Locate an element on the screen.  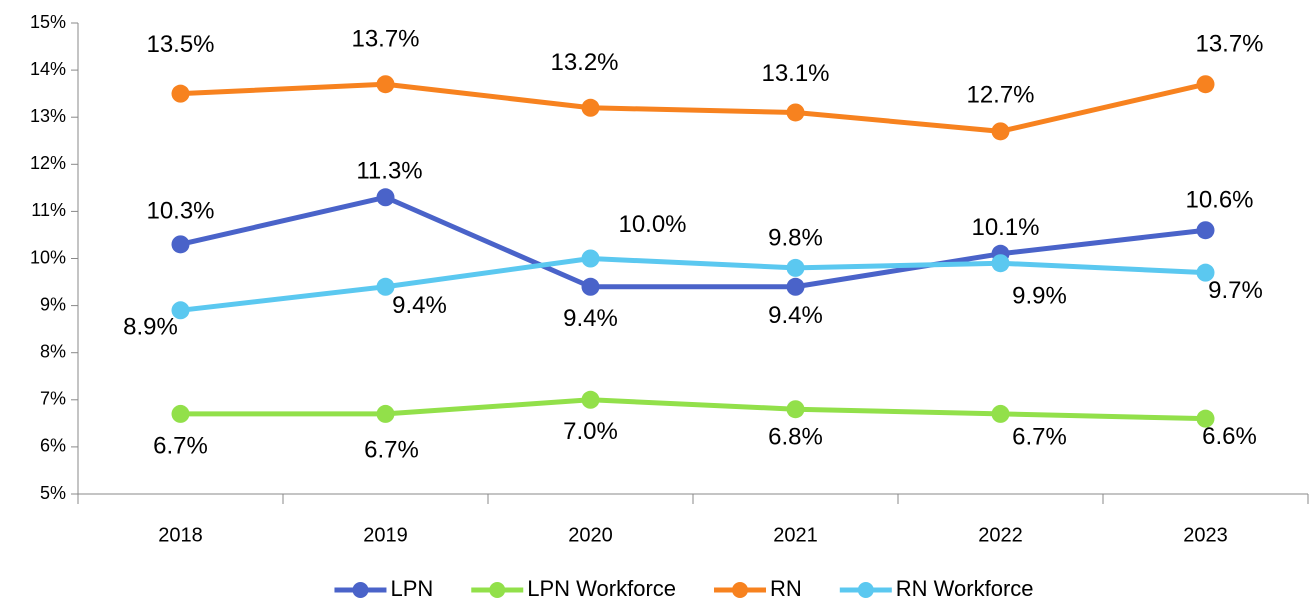
data-label: 13.5% is located at coordinates (180, 44).